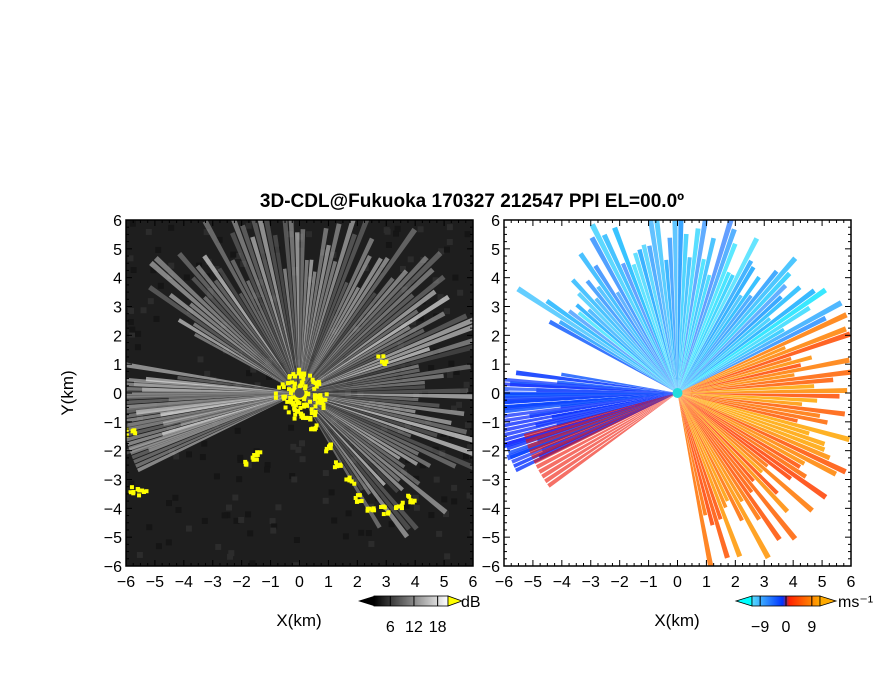  Describe the element at coordinates (855, 602) in the screenshot. I see `velocity-unit: ms⁻¹` at that location.